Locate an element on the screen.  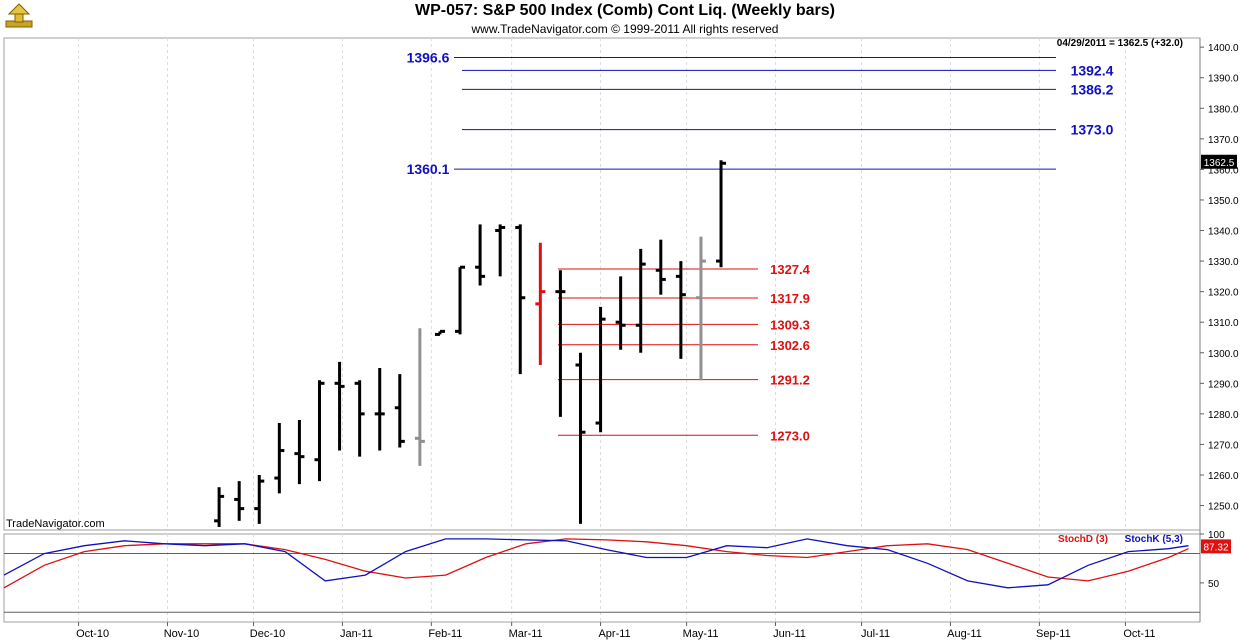
y-tick-label: 1360.0 is located at coordinates (1223, 170).